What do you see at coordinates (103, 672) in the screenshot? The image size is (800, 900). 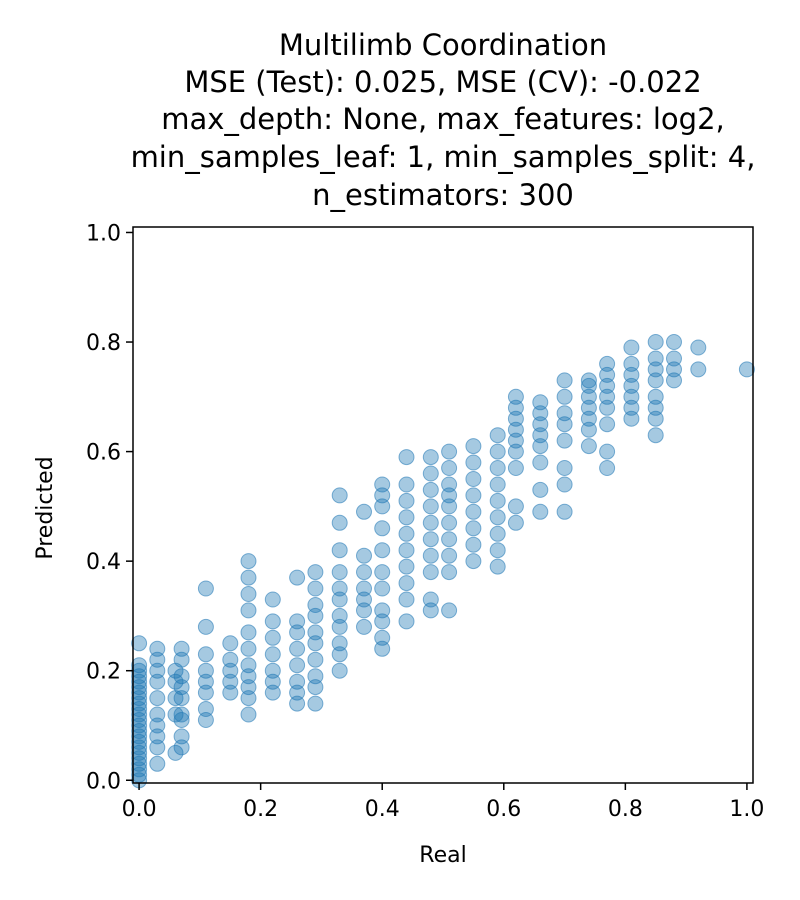 I see `y-tick-label: 0.2` at bounding box center [103, 672].